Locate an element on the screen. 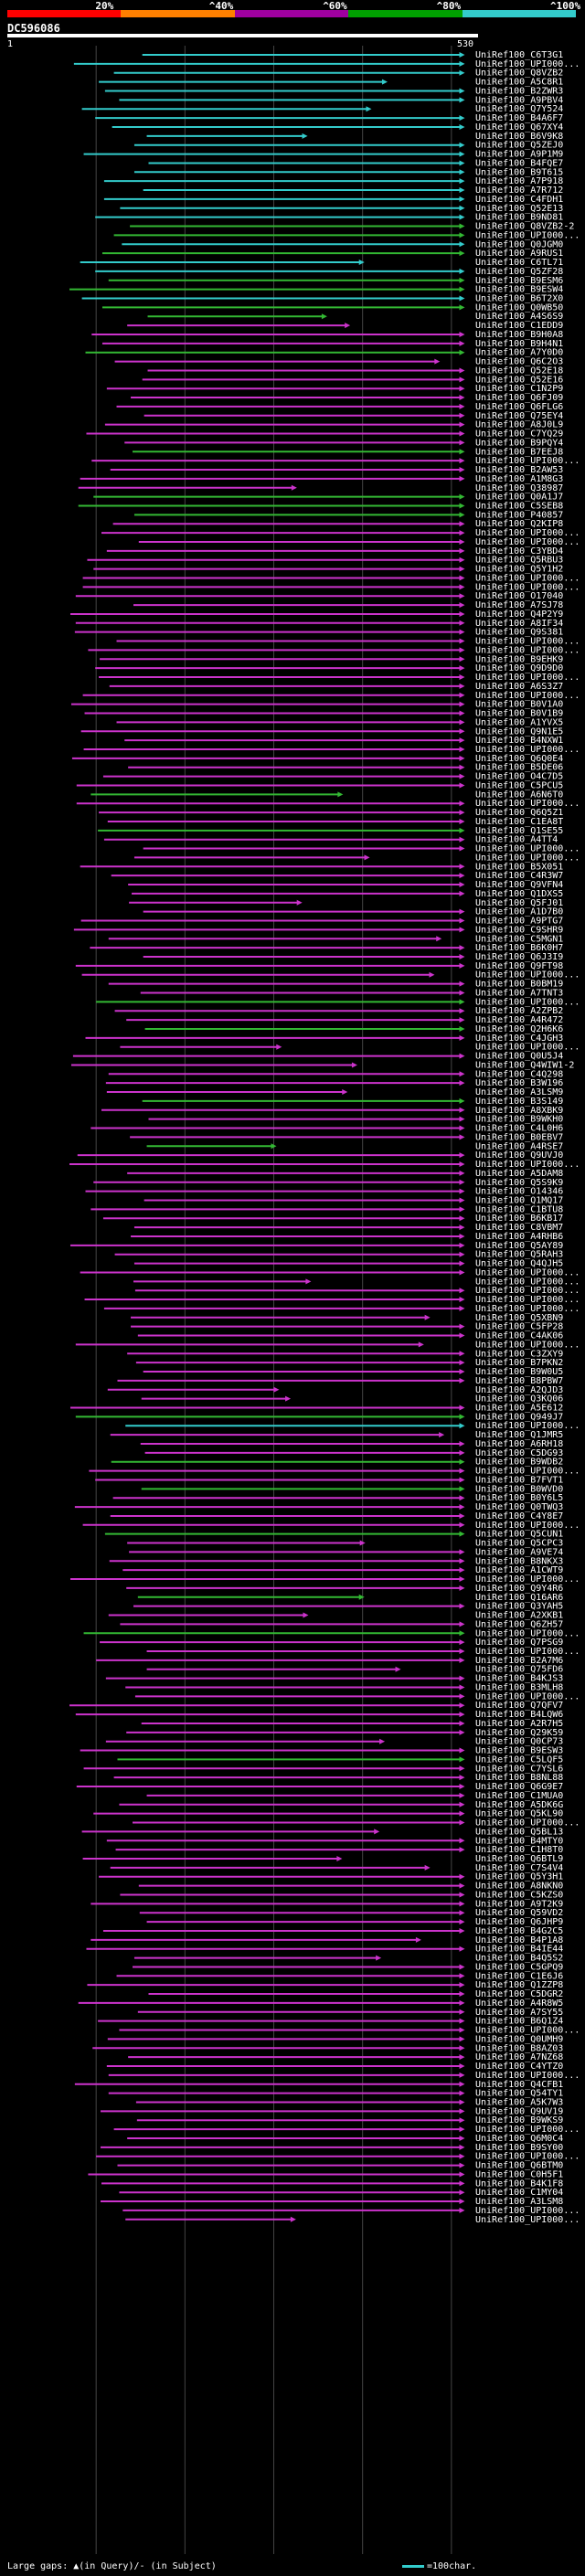 The image size is (585, 2576). hit-label: UniRef100_B9ESW3 is located at coordinates (519, 1751).